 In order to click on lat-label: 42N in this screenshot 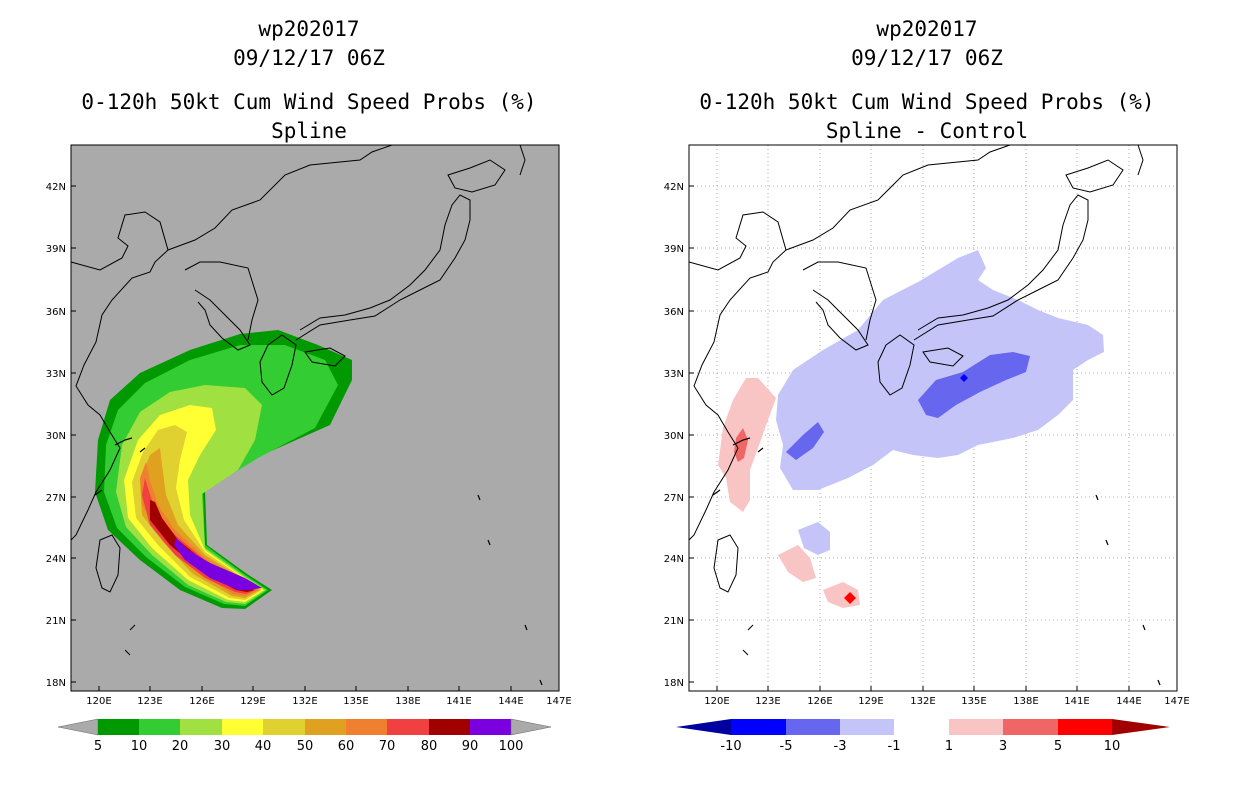, I will do `click(56, 187)`.